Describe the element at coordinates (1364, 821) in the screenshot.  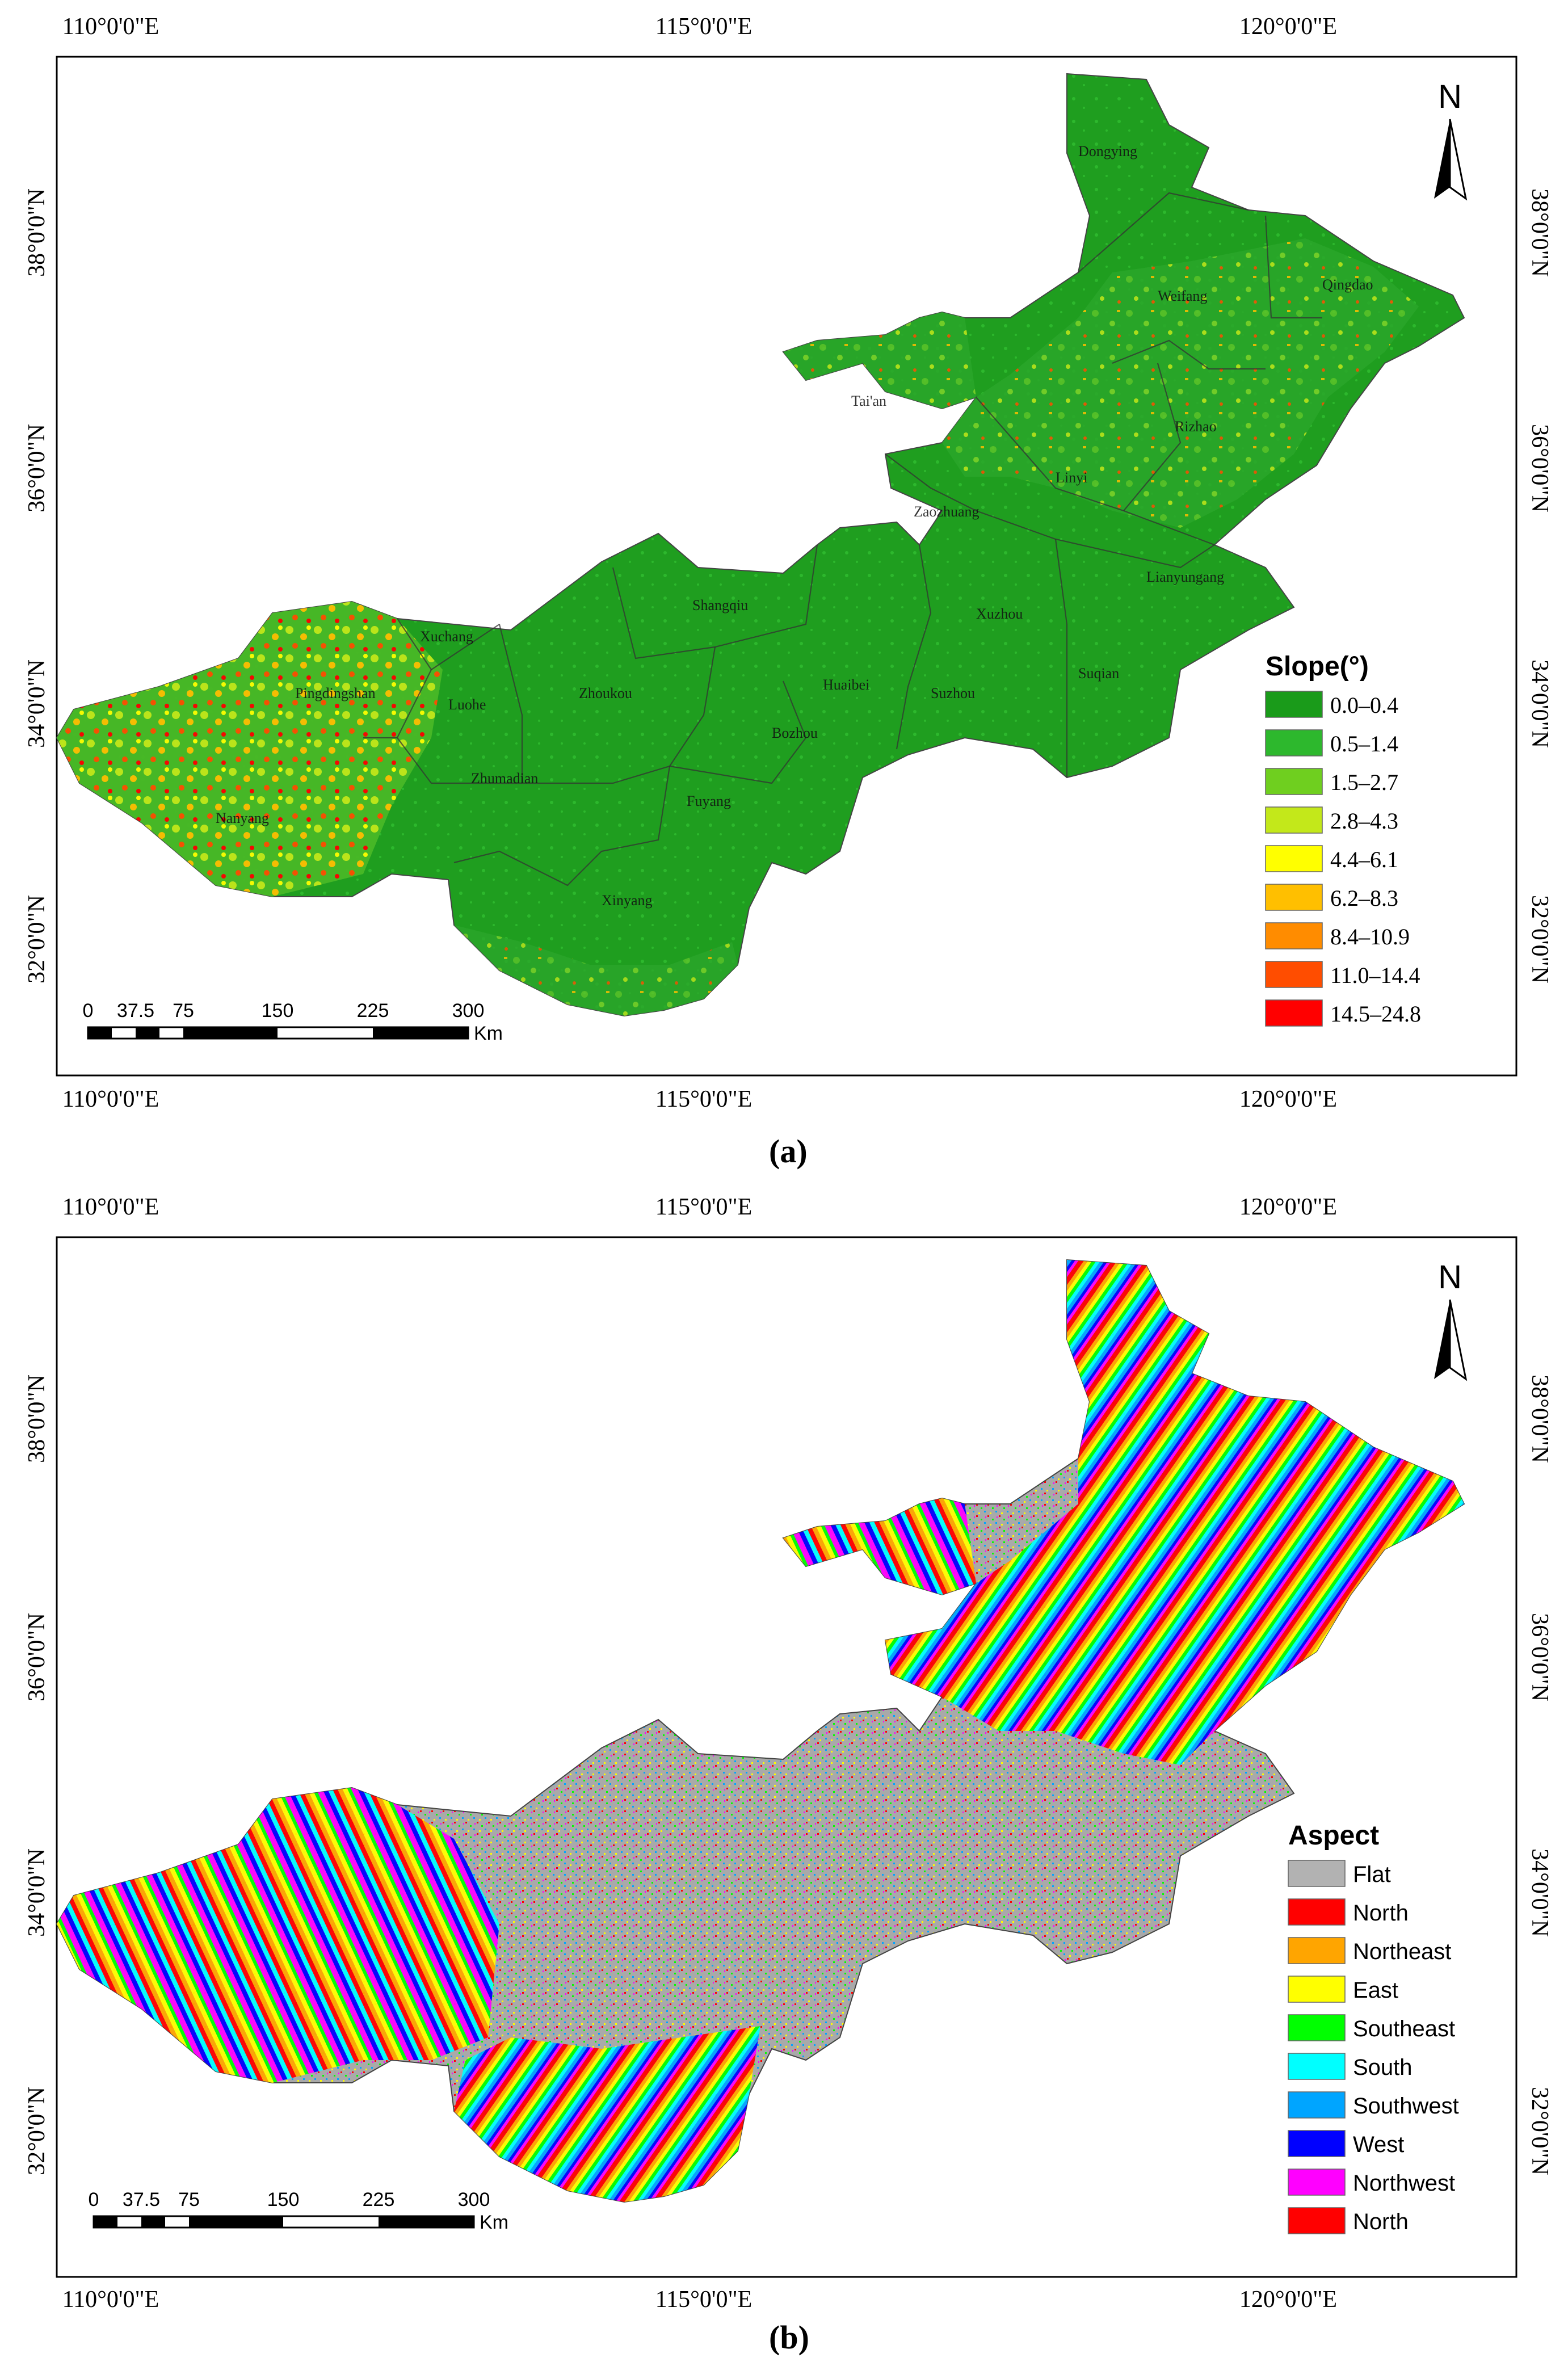
I see `legend-label: 2.8–4.3` at that location.